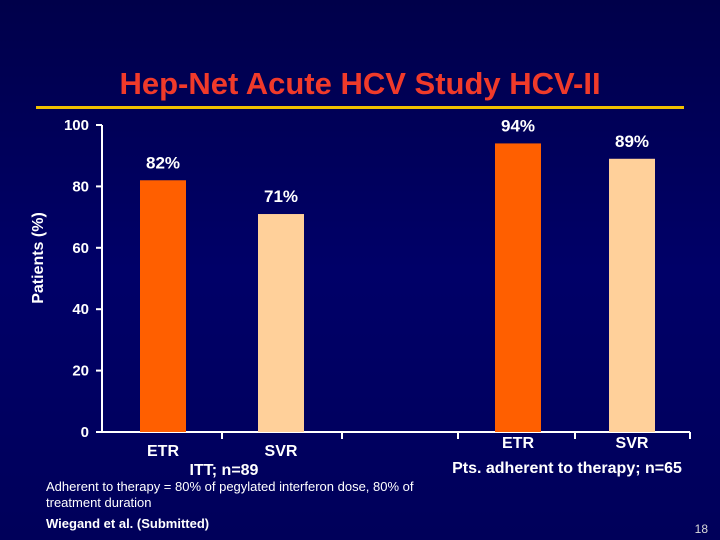 This screenshot has height=540, width=720. What do you see at coordinates (360, 107) in the screenshot?
I see `title-underline` at bounding box center [360, 107].